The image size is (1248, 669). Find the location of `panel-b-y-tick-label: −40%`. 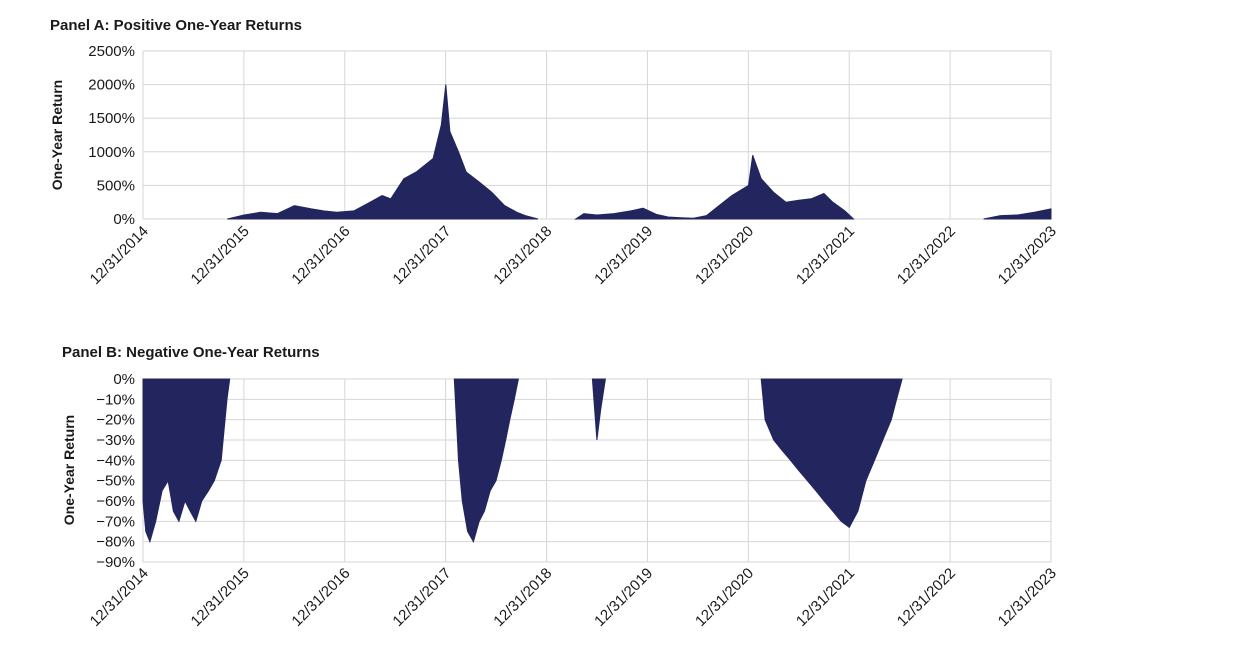

panel-b-y-tick-label: −40% is located at coordinates (115, 460).